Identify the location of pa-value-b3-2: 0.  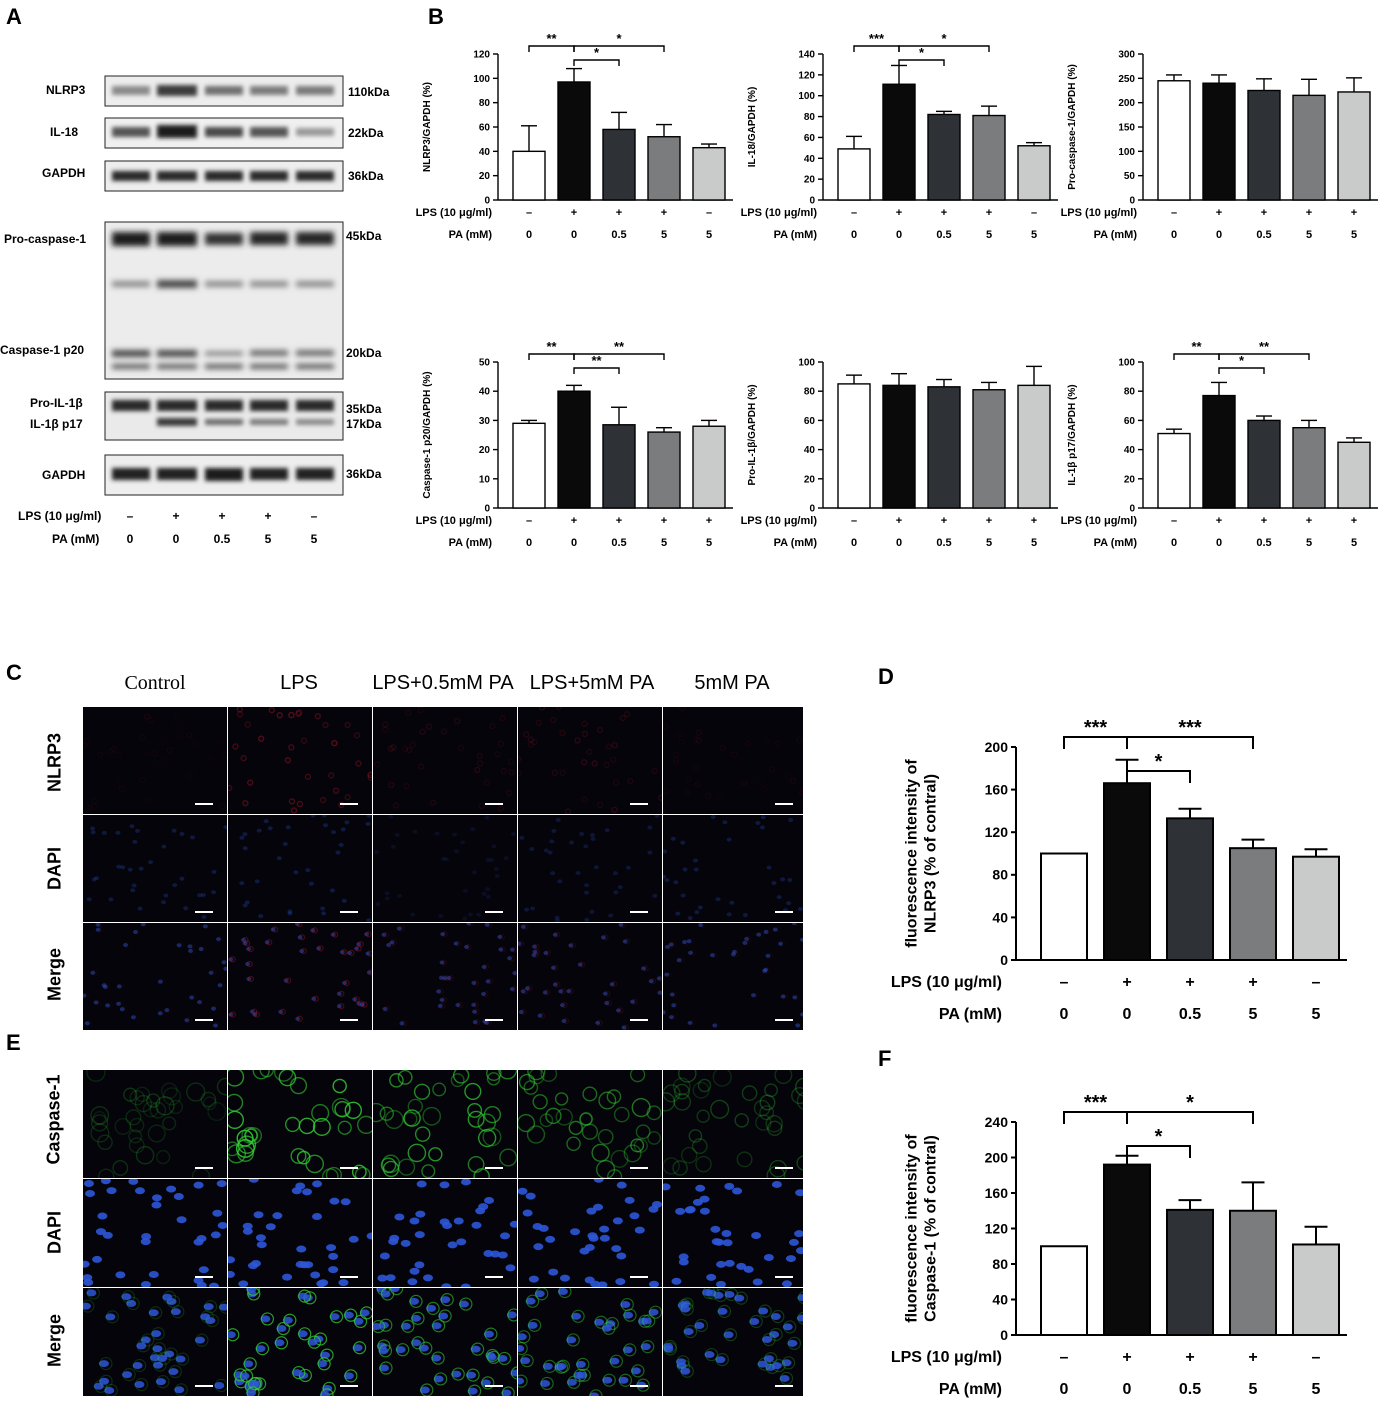
(1219, 235).